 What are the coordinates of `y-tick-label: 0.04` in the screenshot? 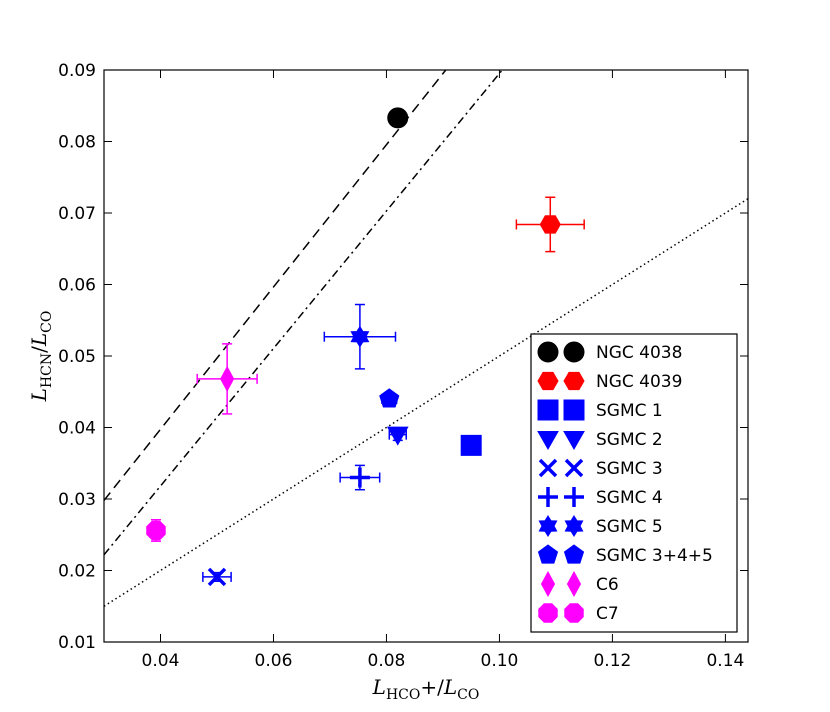 It's located at (77, 429).